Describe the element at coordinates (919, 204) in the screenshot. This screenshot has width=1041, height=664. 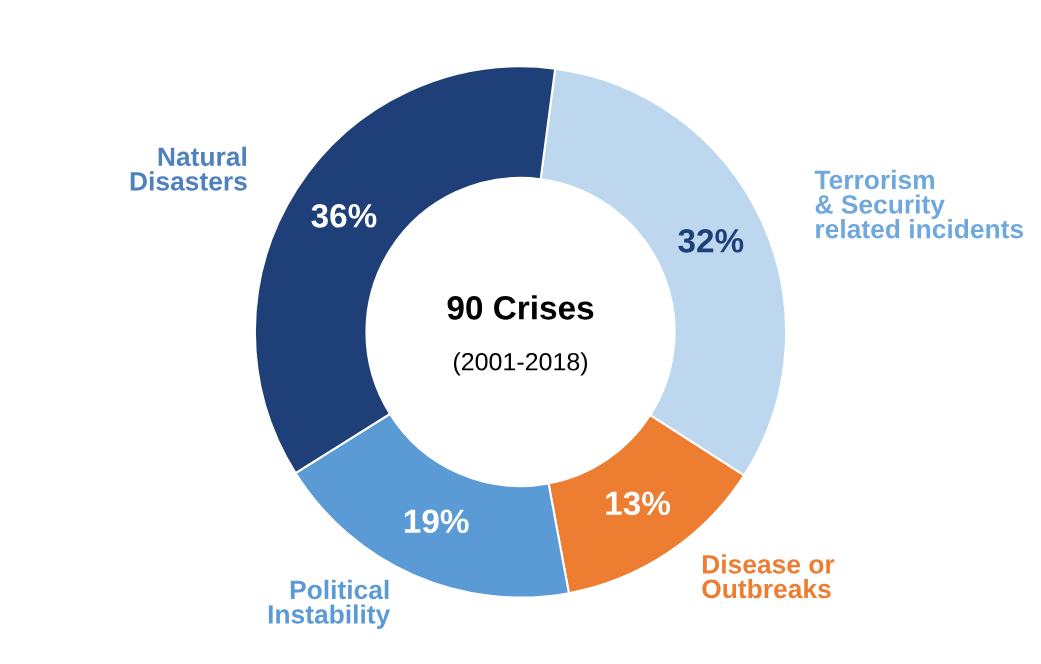
I see `slice-label: Terrorism & Security related incidents` at that location.